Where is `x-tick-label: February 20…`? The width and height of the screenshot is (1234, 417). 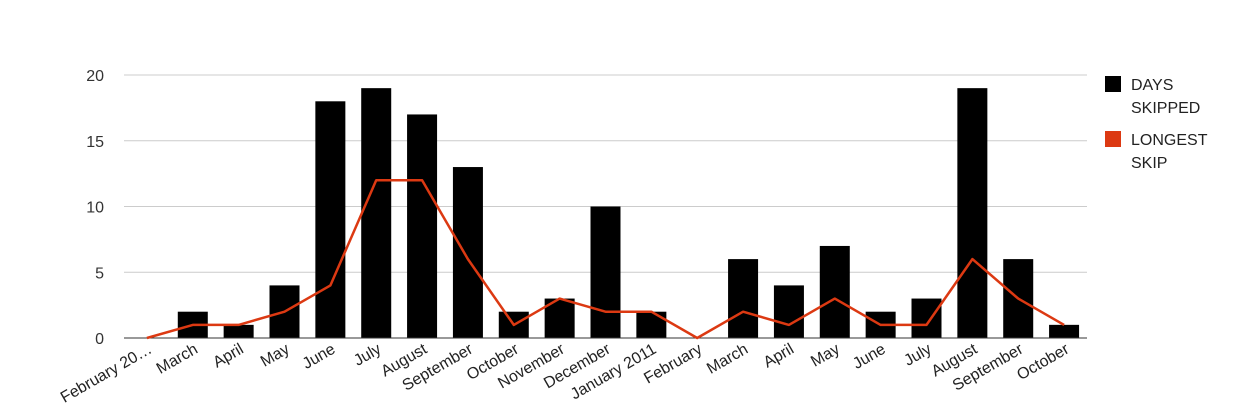 x-tick-label: February 20… is located at coordinates (106, 374).